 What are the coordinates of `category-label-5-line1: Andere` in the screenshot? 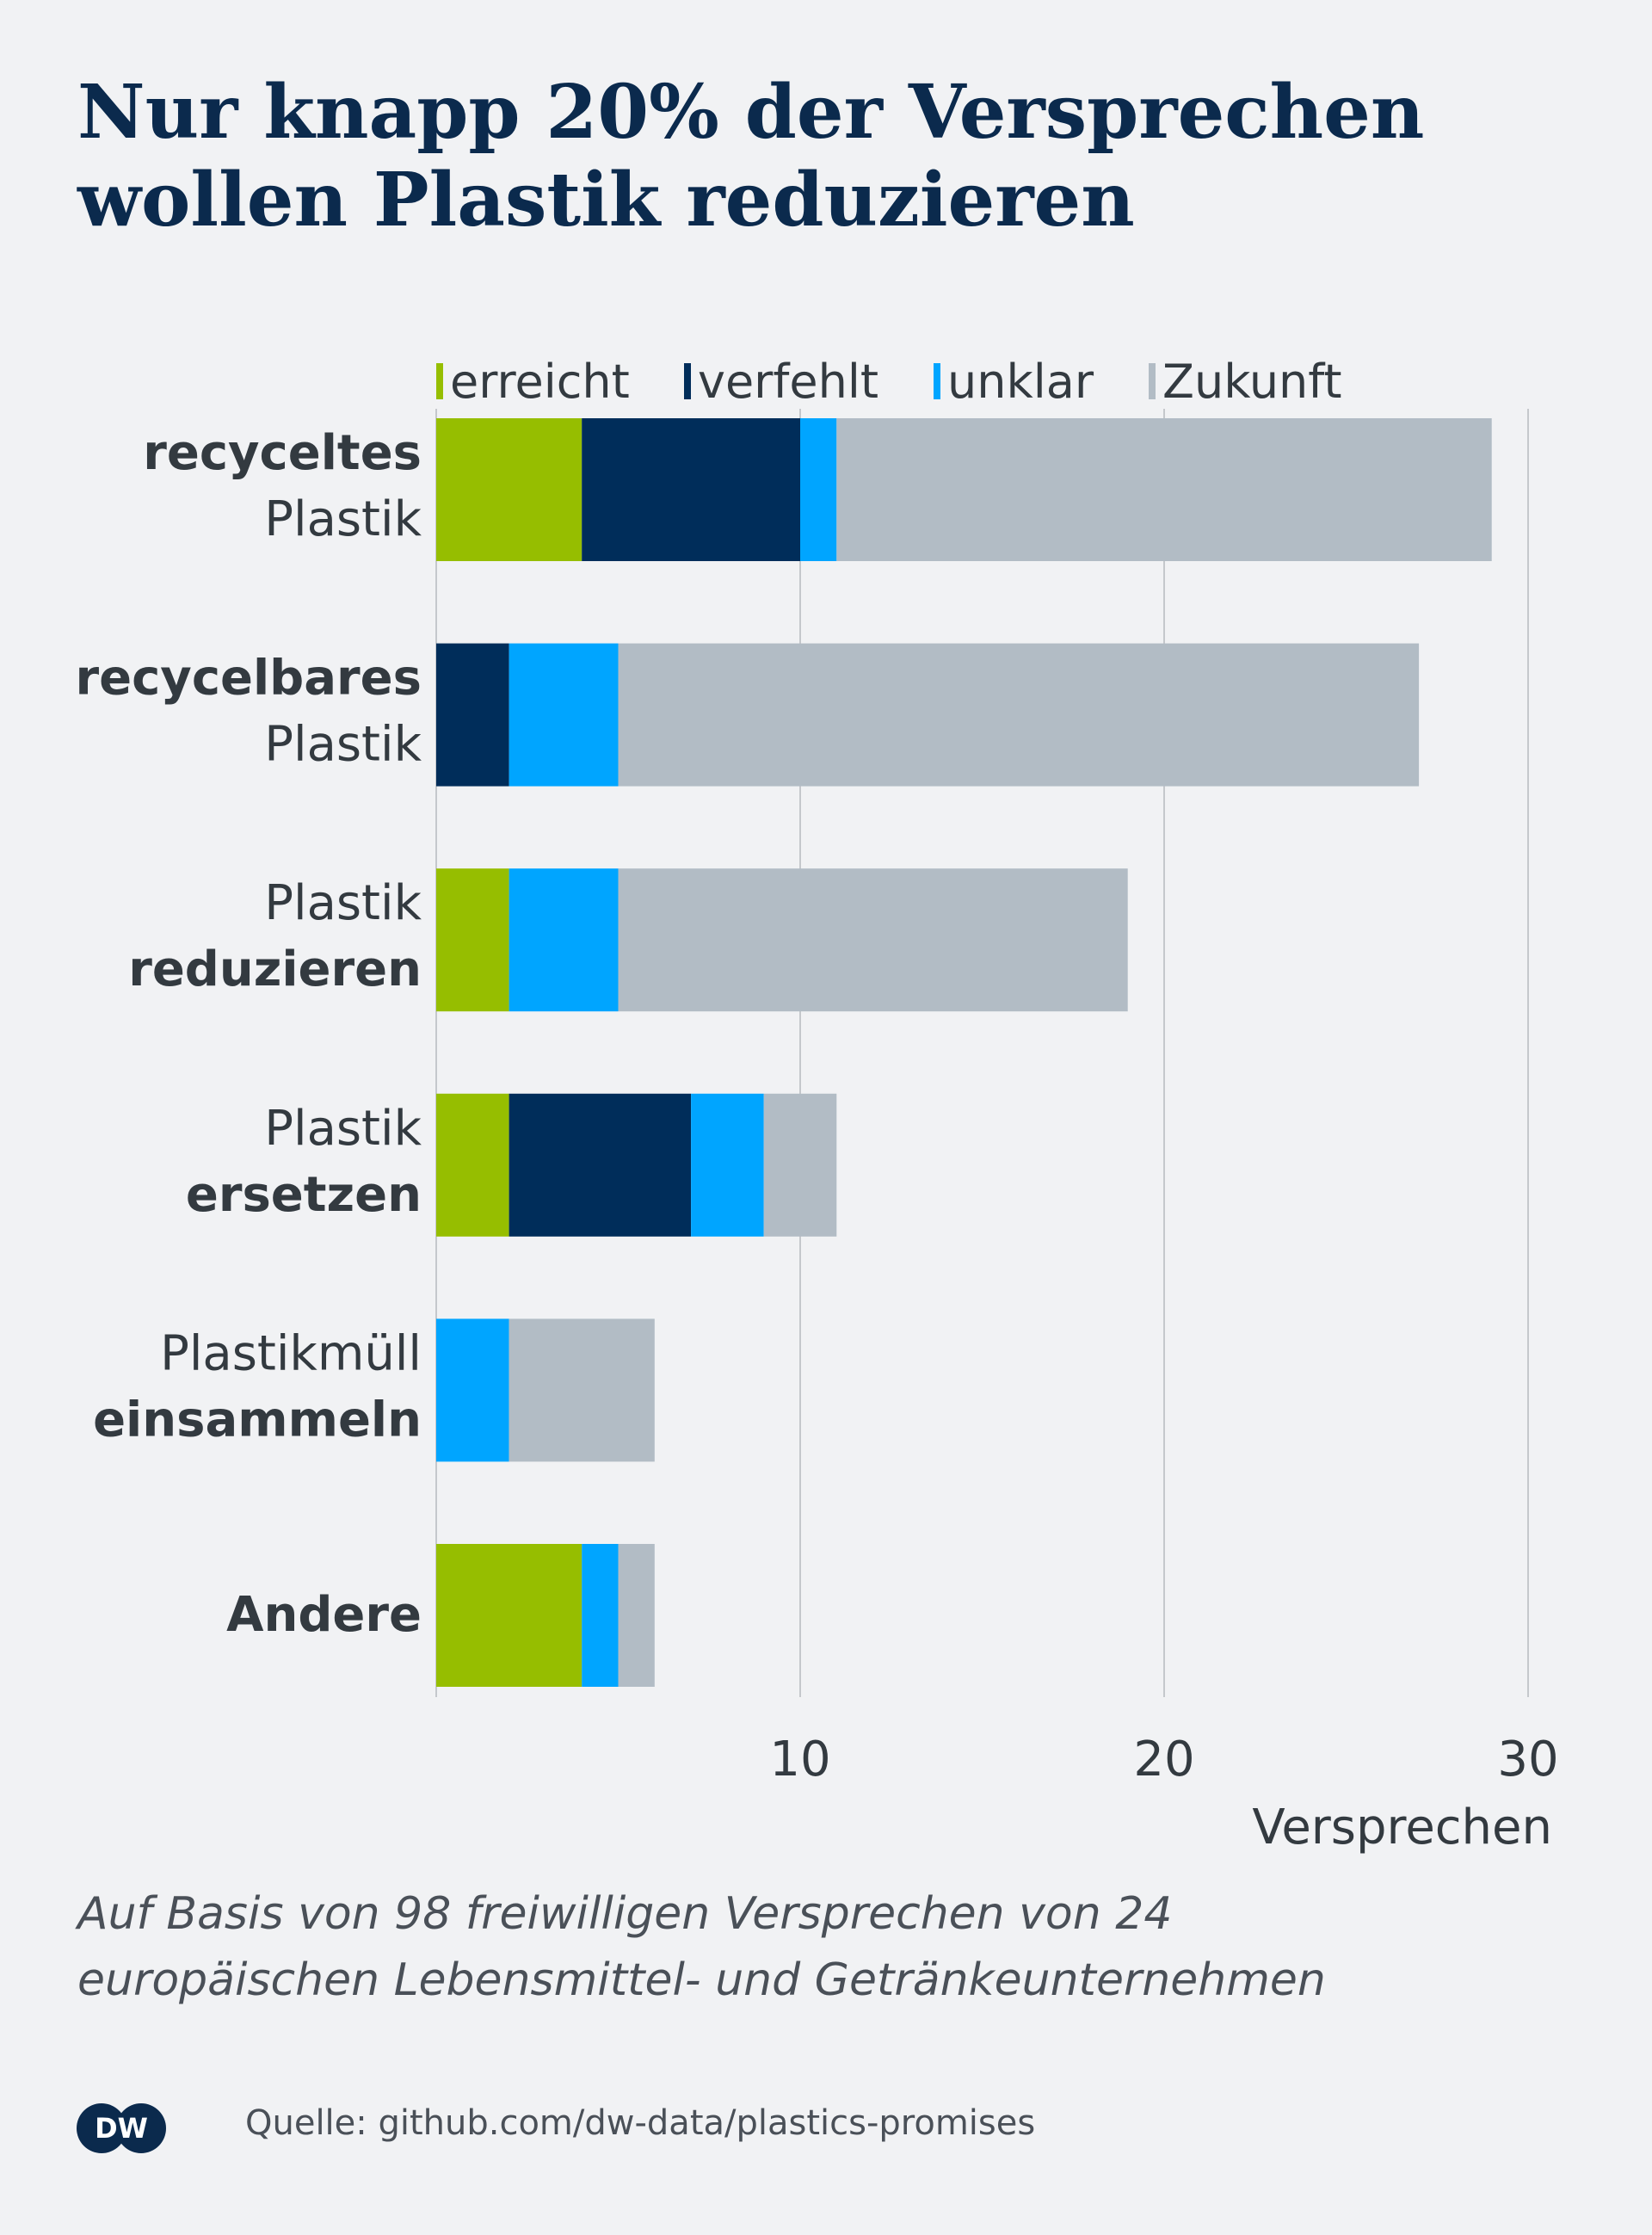 It's located at (324, 1615).